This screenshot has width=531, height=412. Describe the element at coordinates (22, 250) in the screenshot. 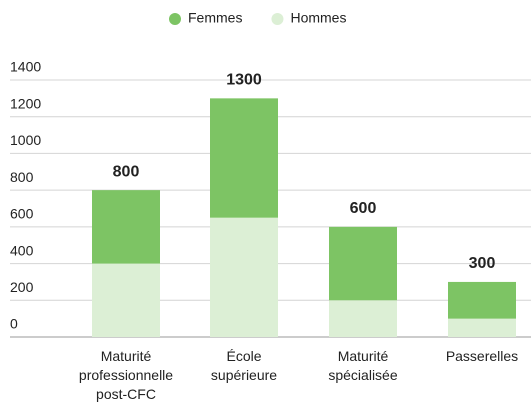

I see `y-tick-label: 400` at that location.